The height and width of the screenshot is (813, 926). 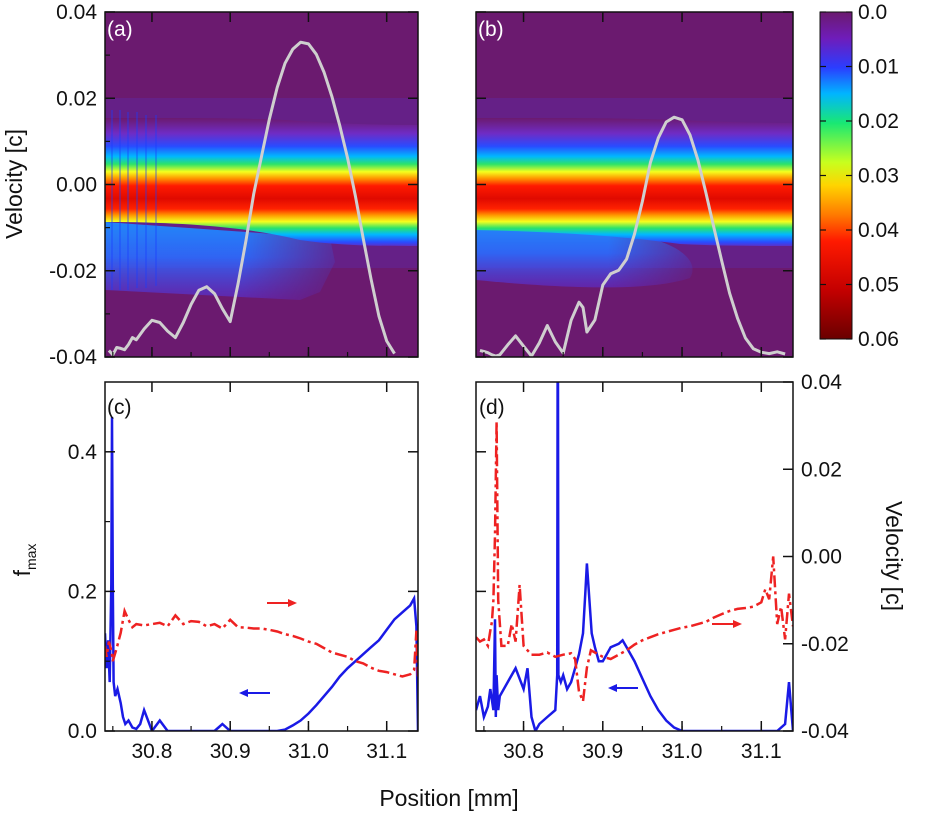 I want to click on panel-c-x-tick-label: 31.1, so click(x=386, y=751).